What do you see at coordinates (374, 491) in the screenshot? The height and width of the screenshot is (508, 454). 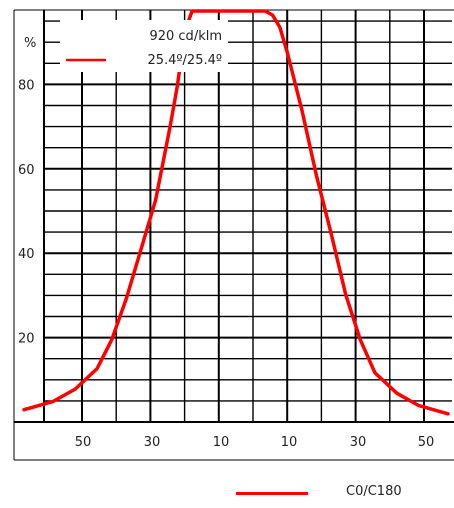 I see `bottom-legend-label: C0/C180` at bounding box center [374, 491].